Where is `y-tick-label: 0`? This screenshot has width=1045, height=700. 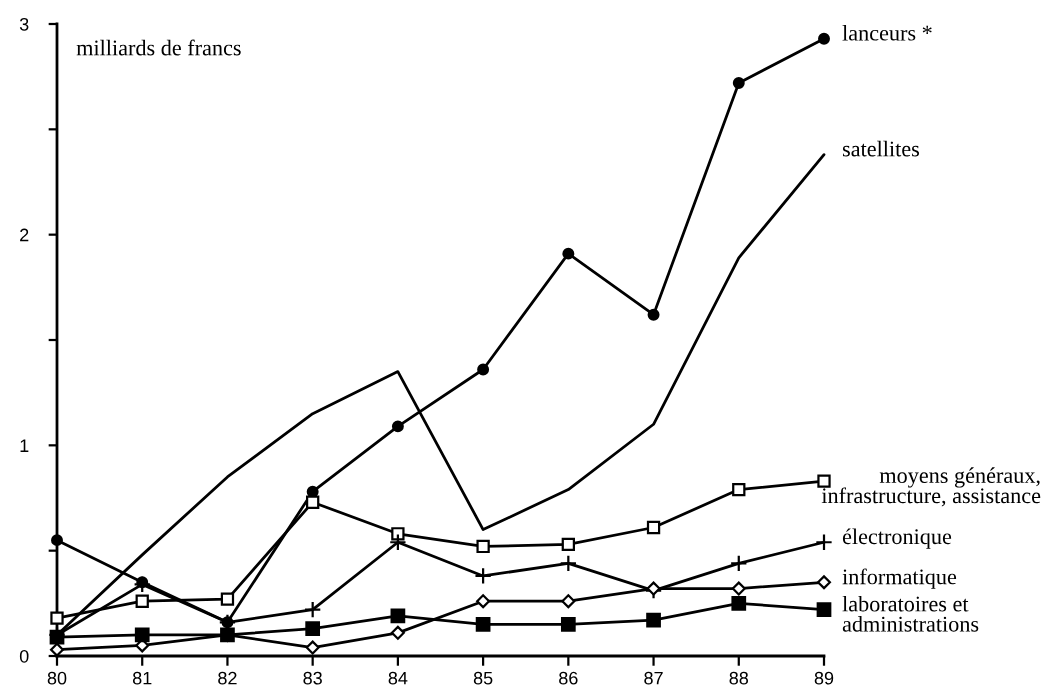
y-tick-label: 0 is located at coordinates (24, 656).